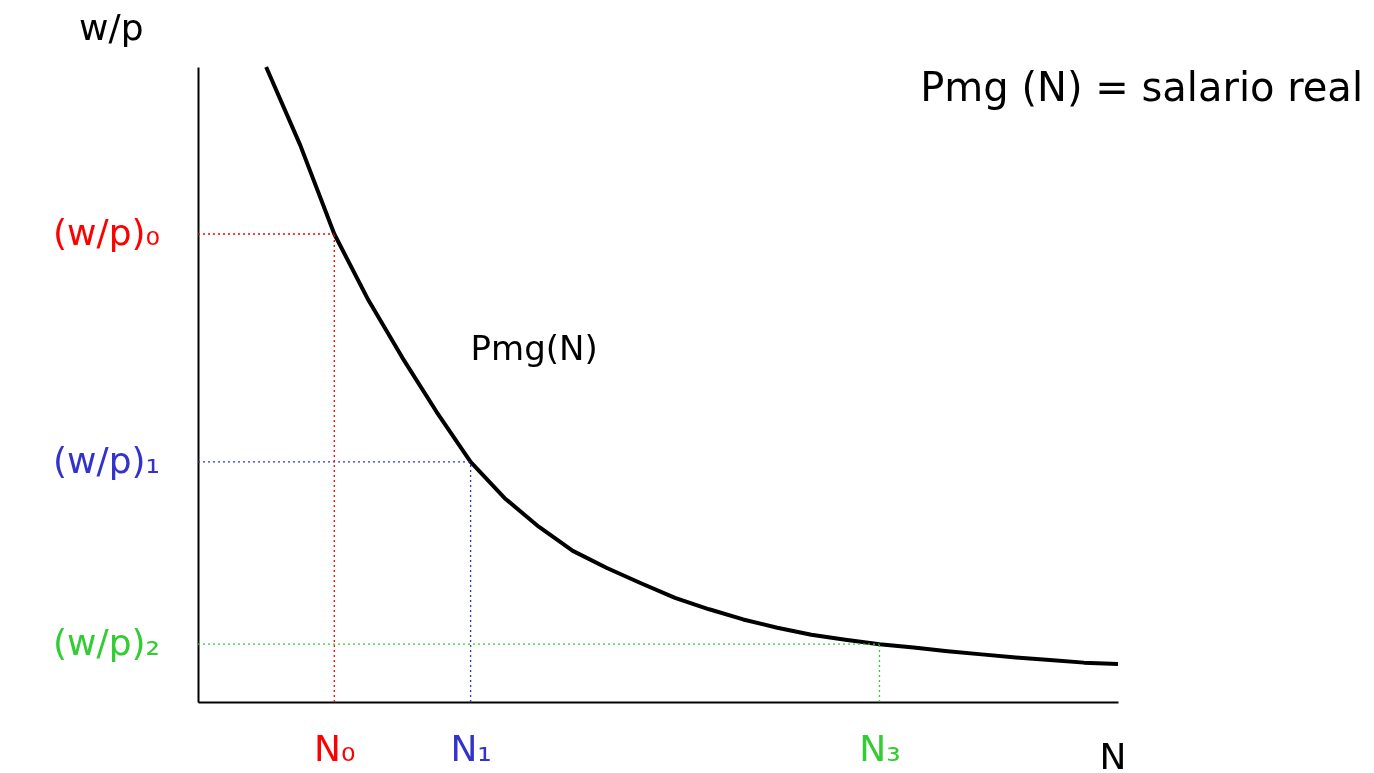  Describe the element at coordinates (1141, 87) in the screenshot. I see `annotation: Pmg (N) = salario real` at that location.